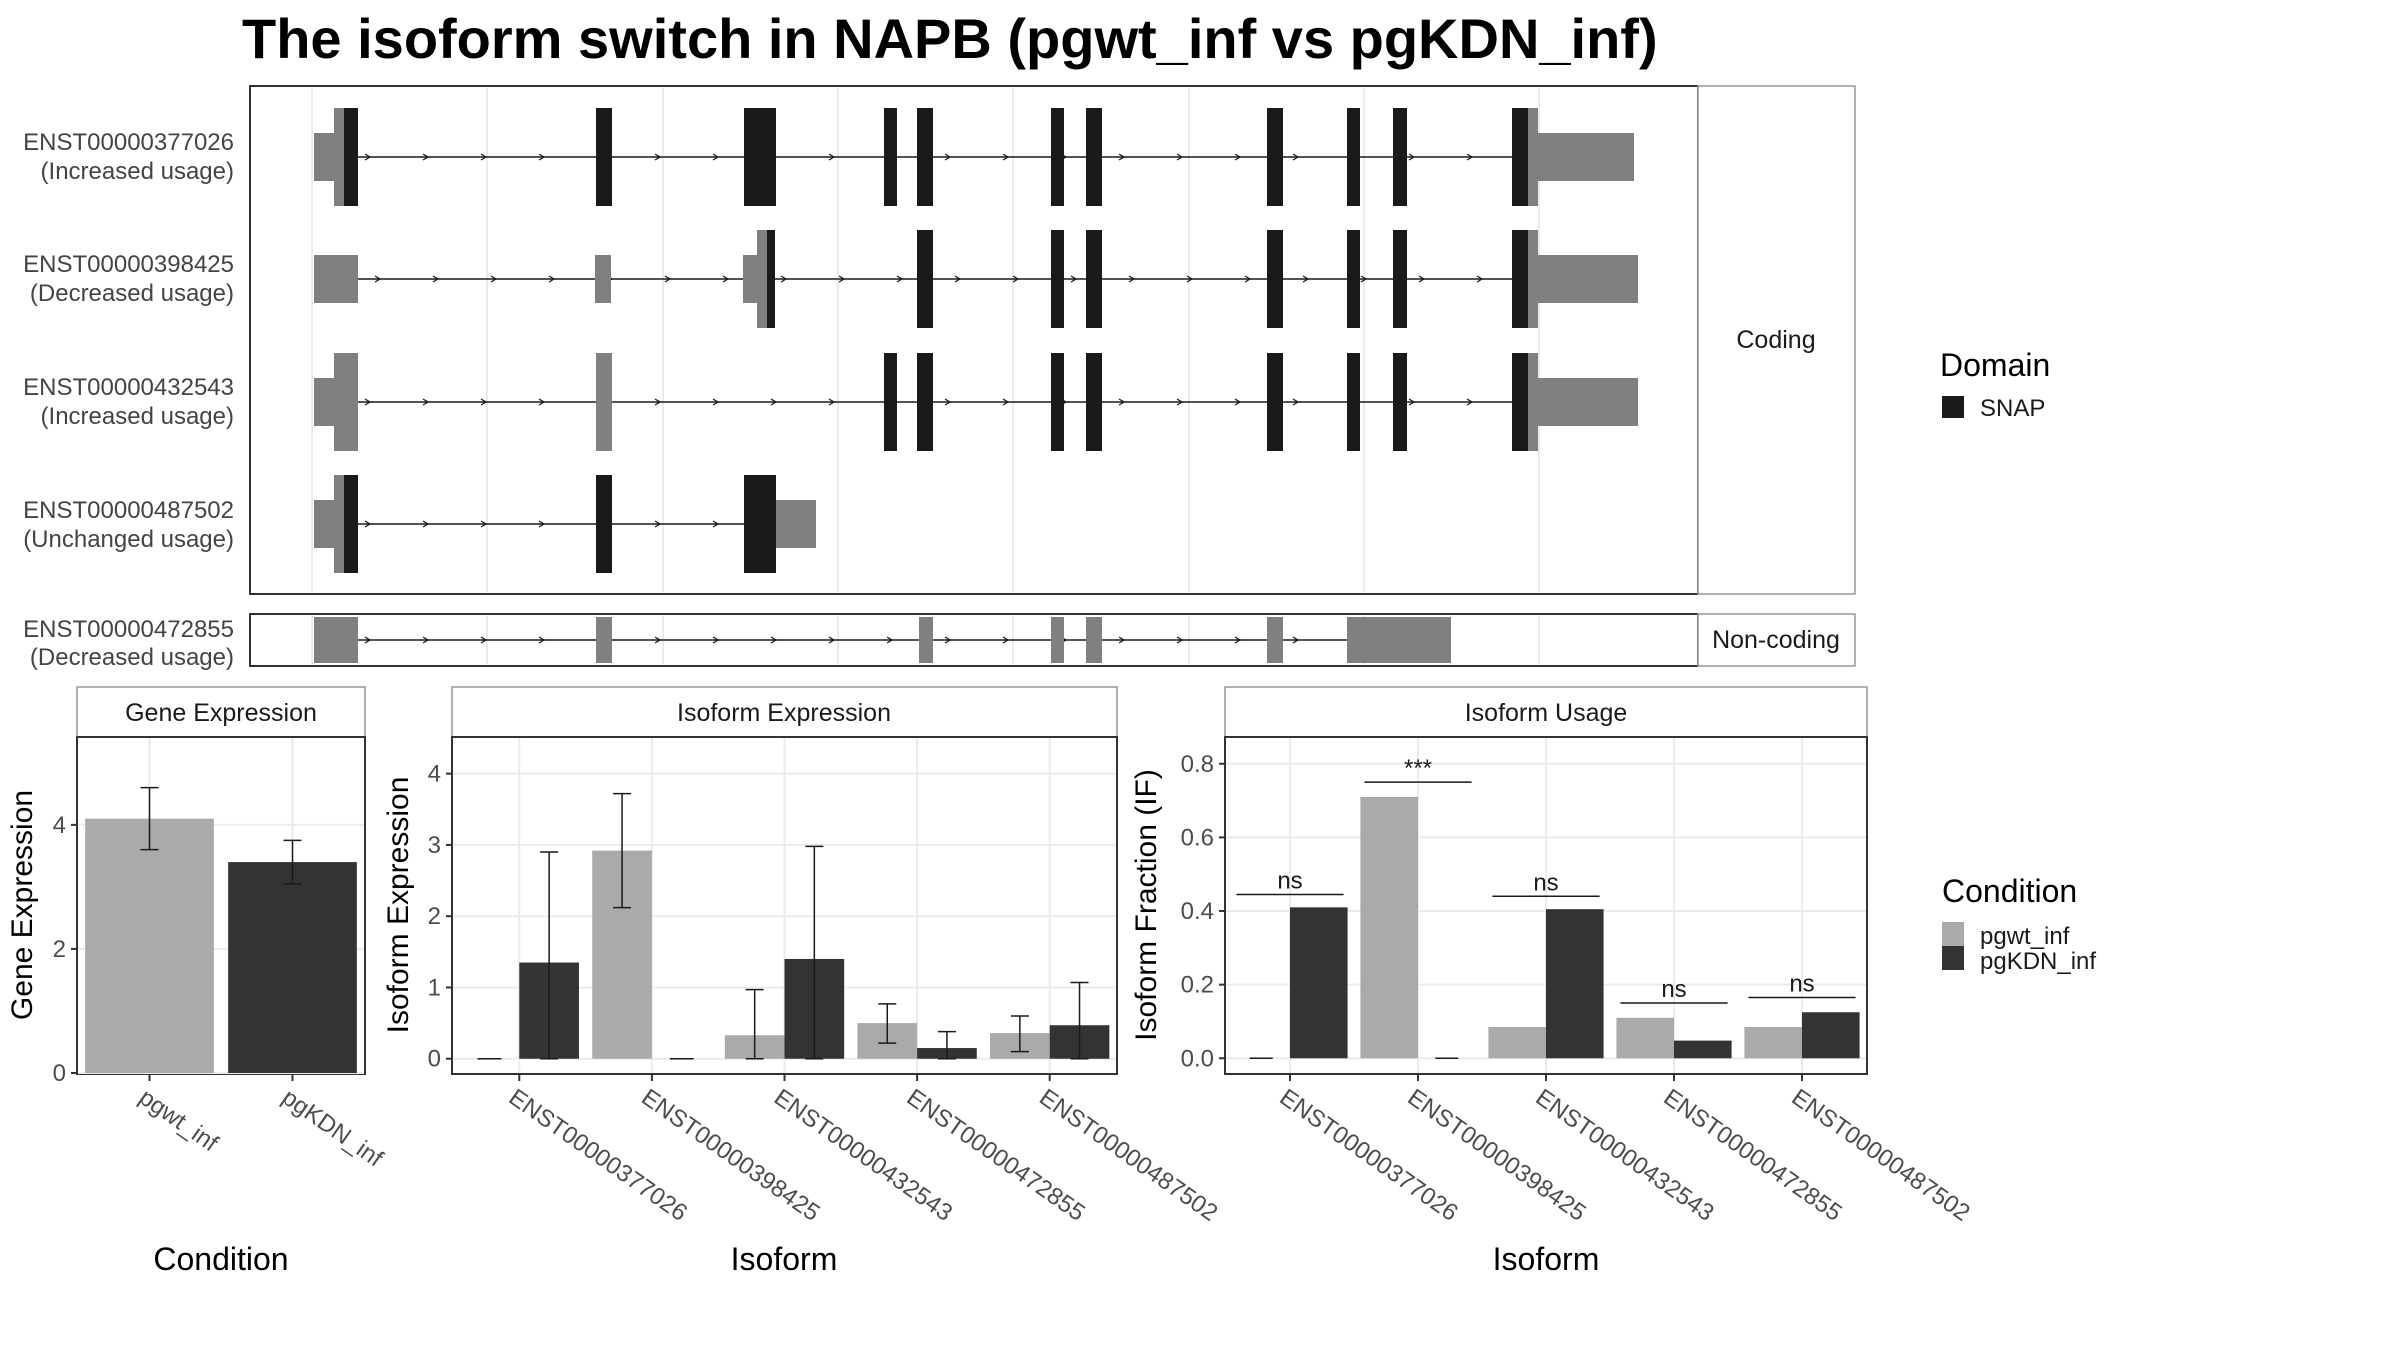 The width and height of the screenshot is (2400, 1350). I want to click on isoform-usage-x-axis-title: Isoform, so click(1546, 1259).